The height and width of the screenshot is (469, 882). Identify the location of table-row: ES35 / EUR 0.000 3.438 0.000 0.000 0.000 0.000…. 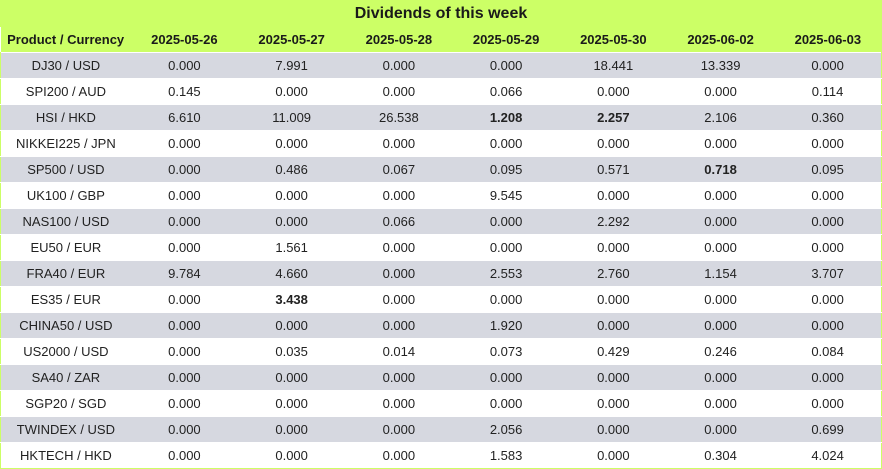
(441, 299).